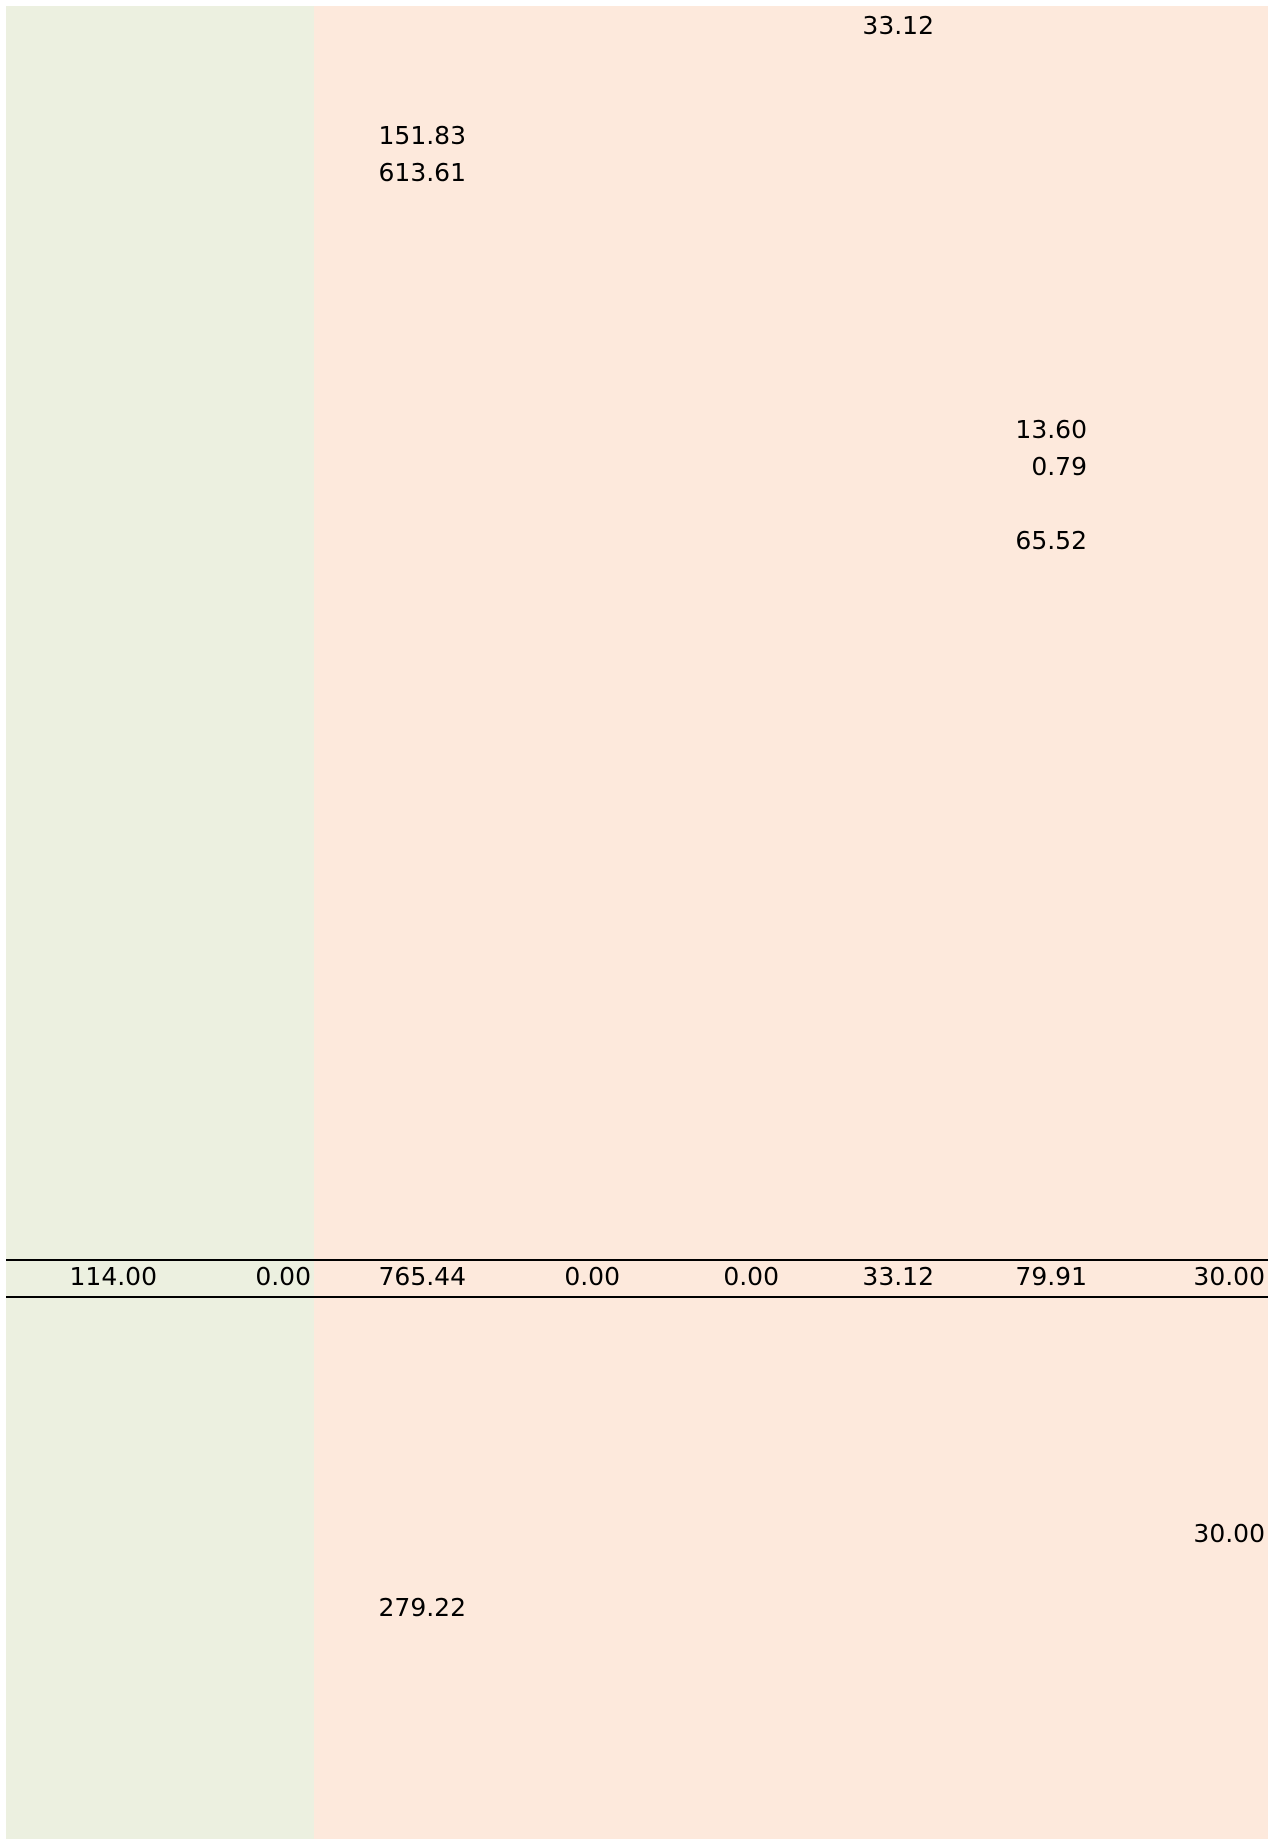 This screenshot has height=1839, width=1271. I want to click on total-value: 114.00, so click(113, 1276).